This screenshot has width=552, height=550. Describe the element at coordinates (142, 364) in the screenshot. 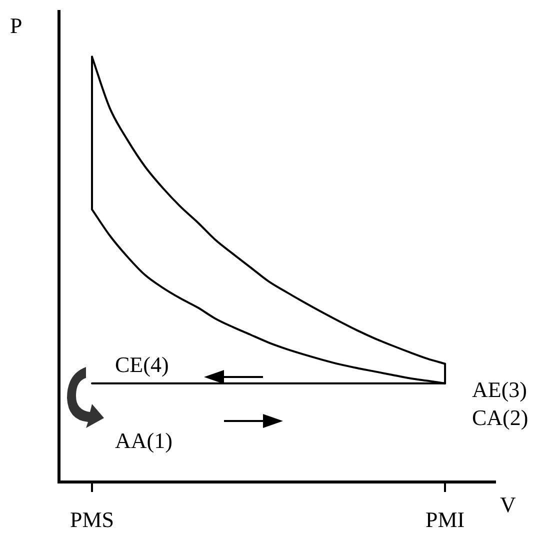

I see `annotation: CE(4)` at that location.